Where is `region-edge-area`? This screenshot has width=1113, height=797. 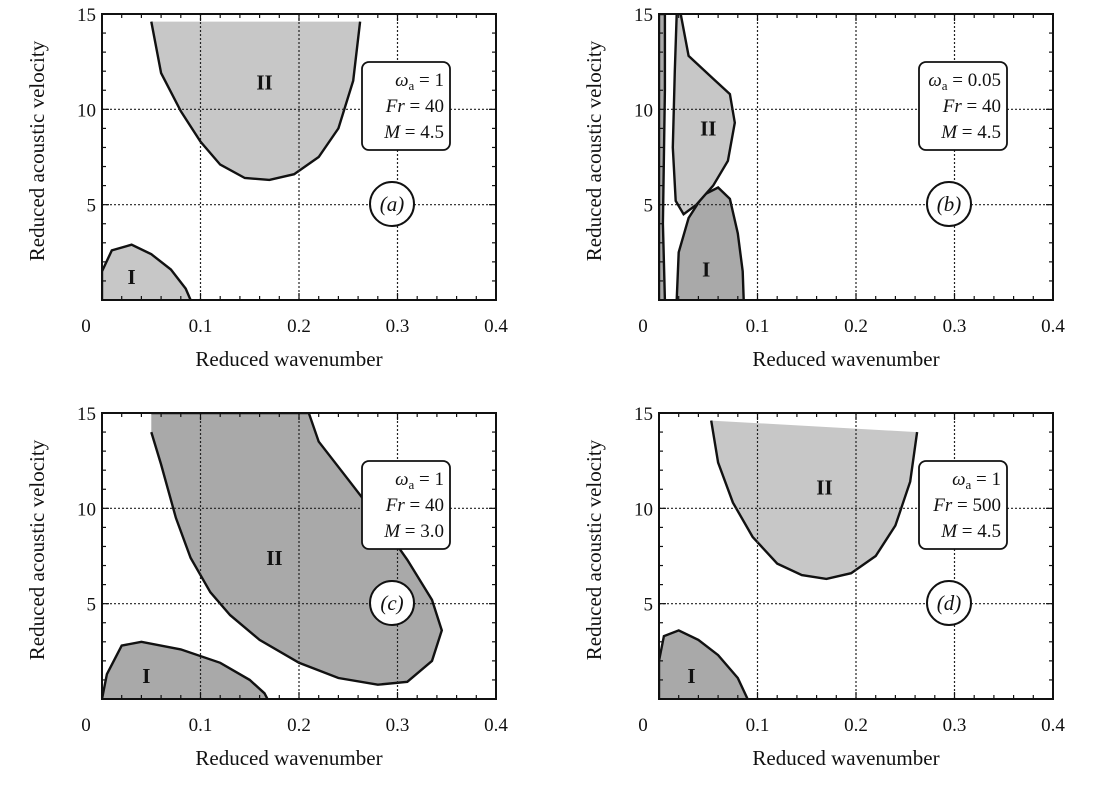 region-edge-area is located at coordinates (663, 157).